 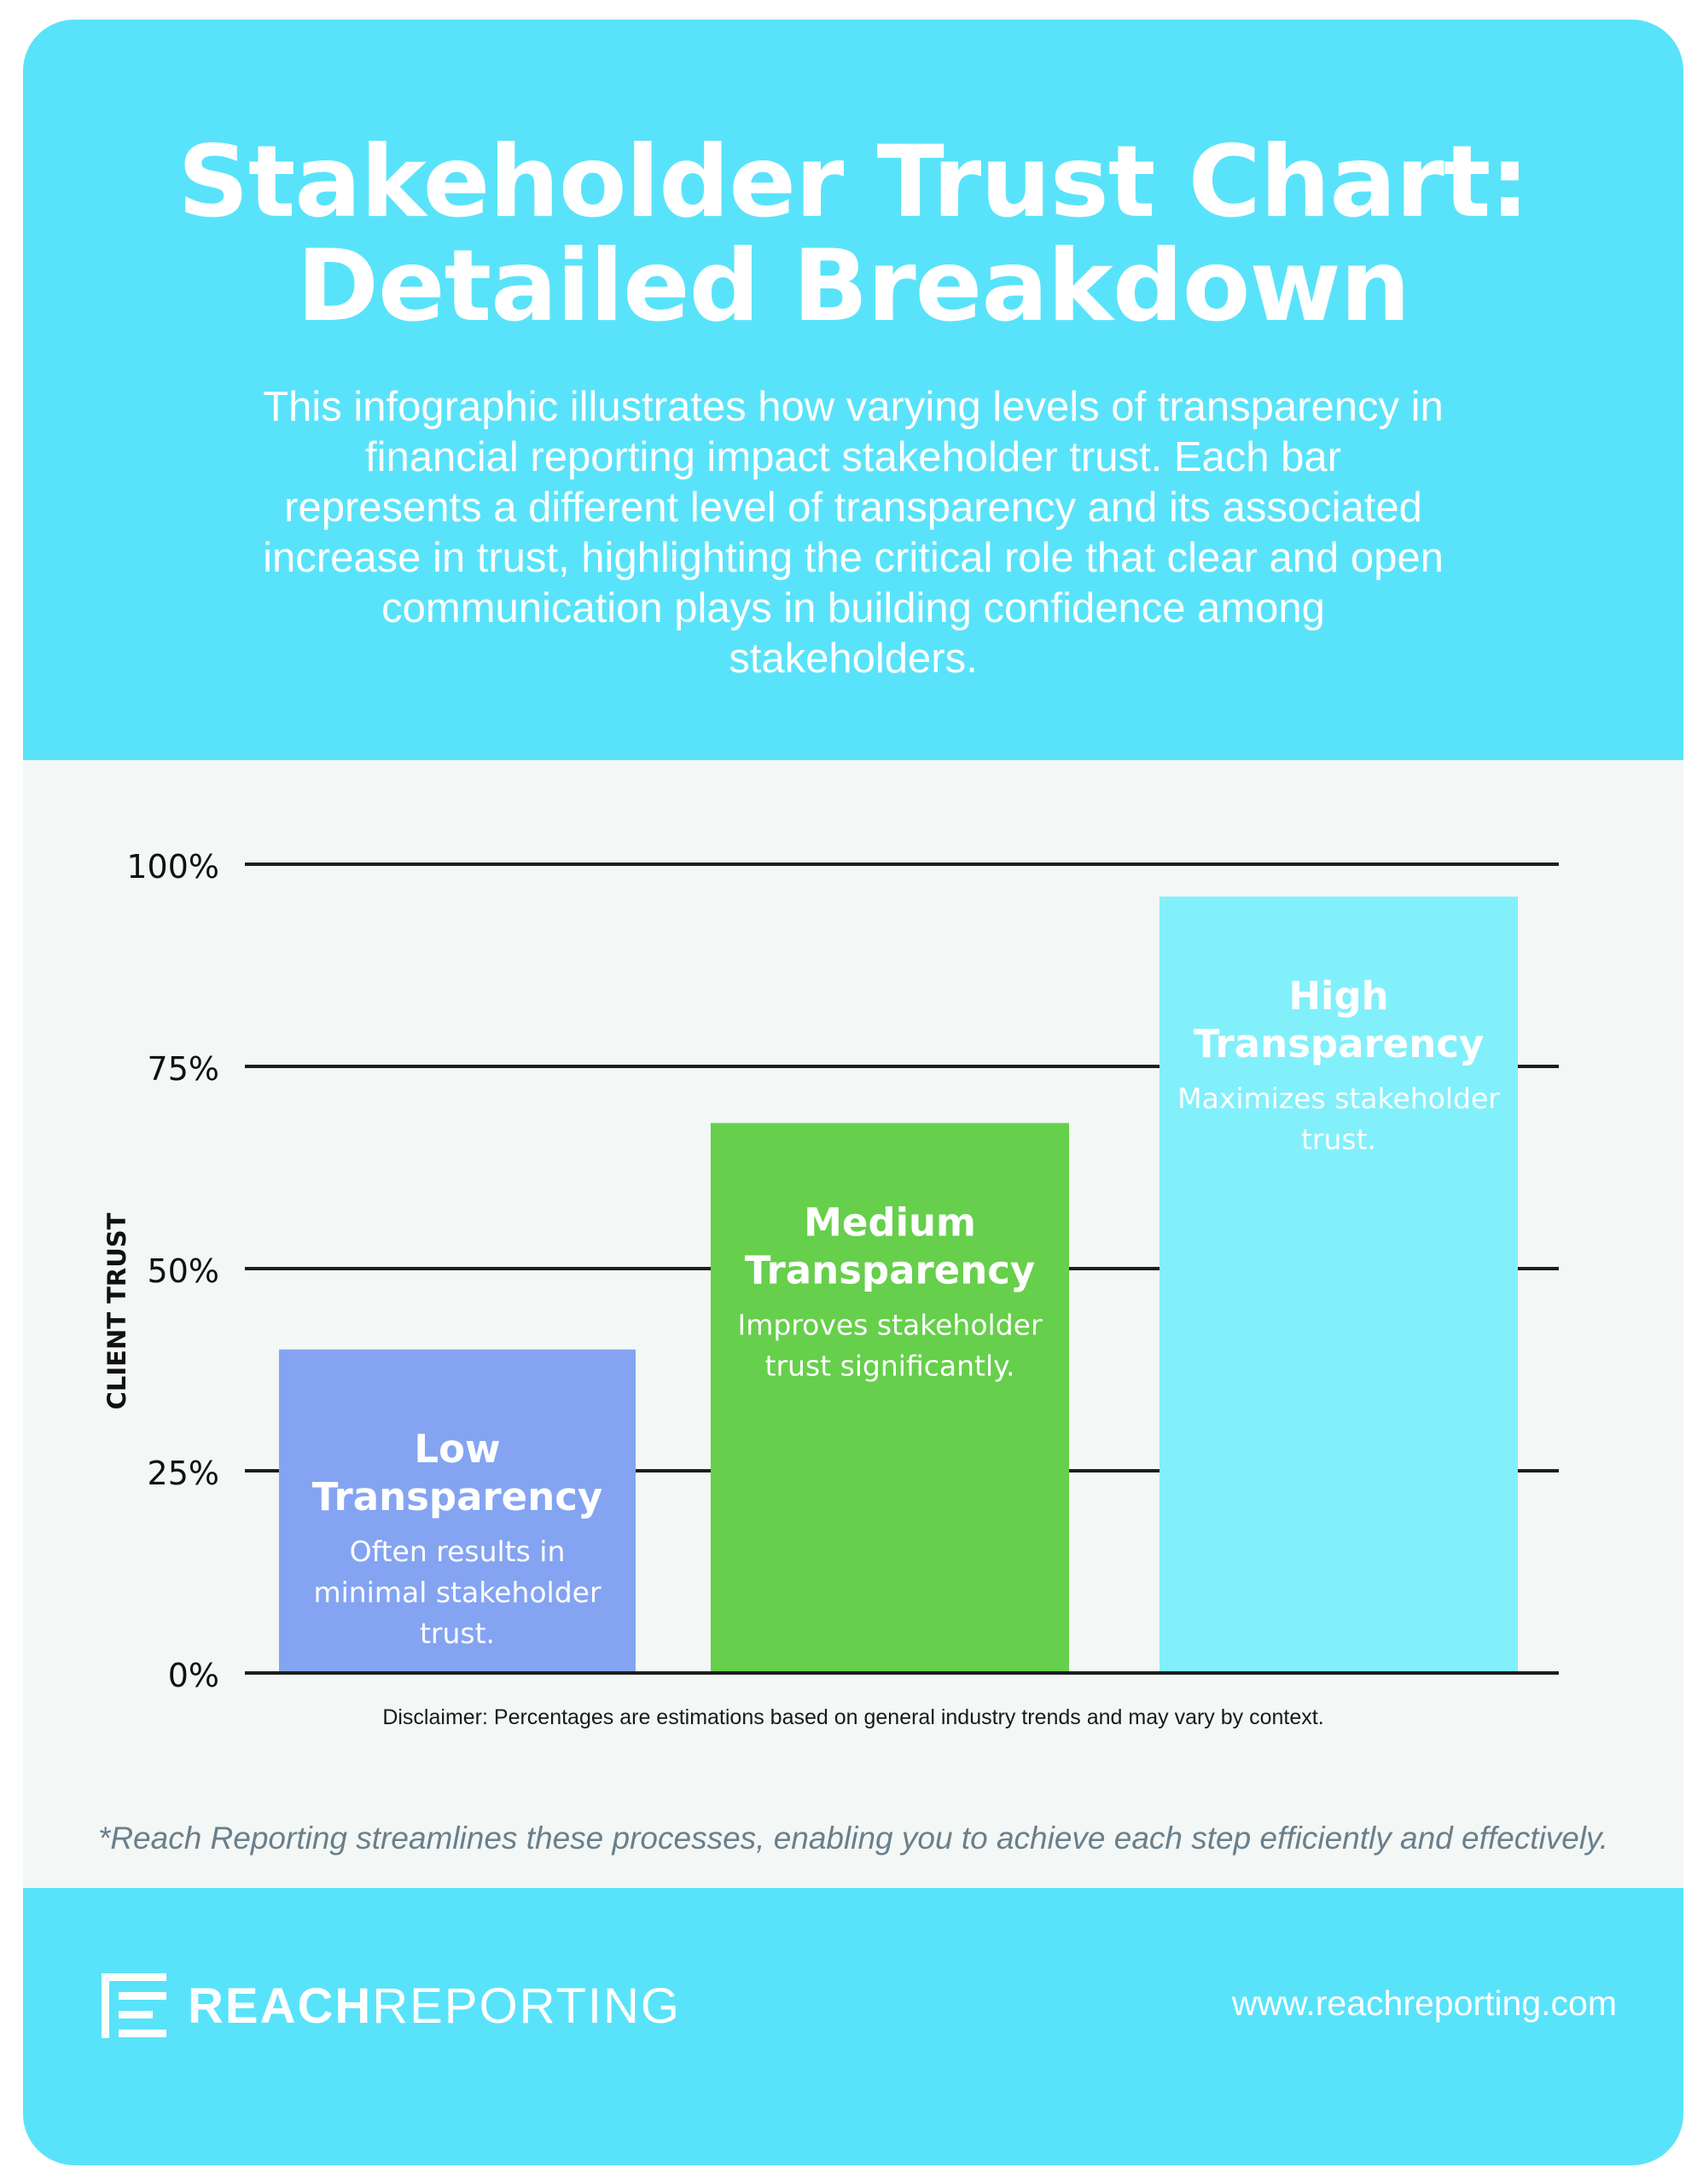 What do you see at coordinates (116, 1311) in the screenshot?
I see `y-axis-label: CLIENT TRUST` at bounding box center [116, 1311].